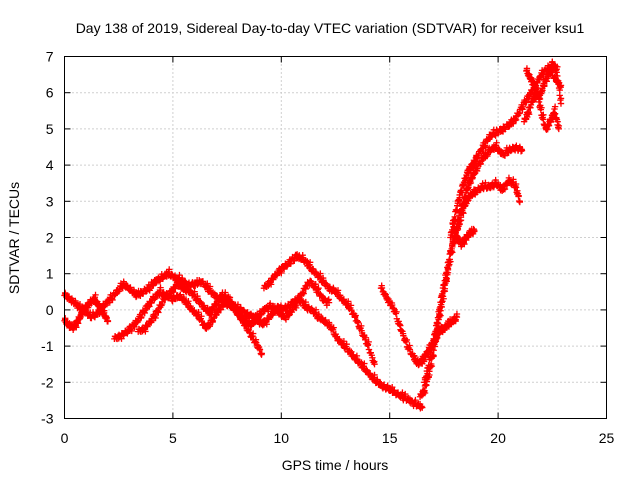  Describe the element at coordinates (419, 325) in the screenshot. I see `series-sat-g` at that location.